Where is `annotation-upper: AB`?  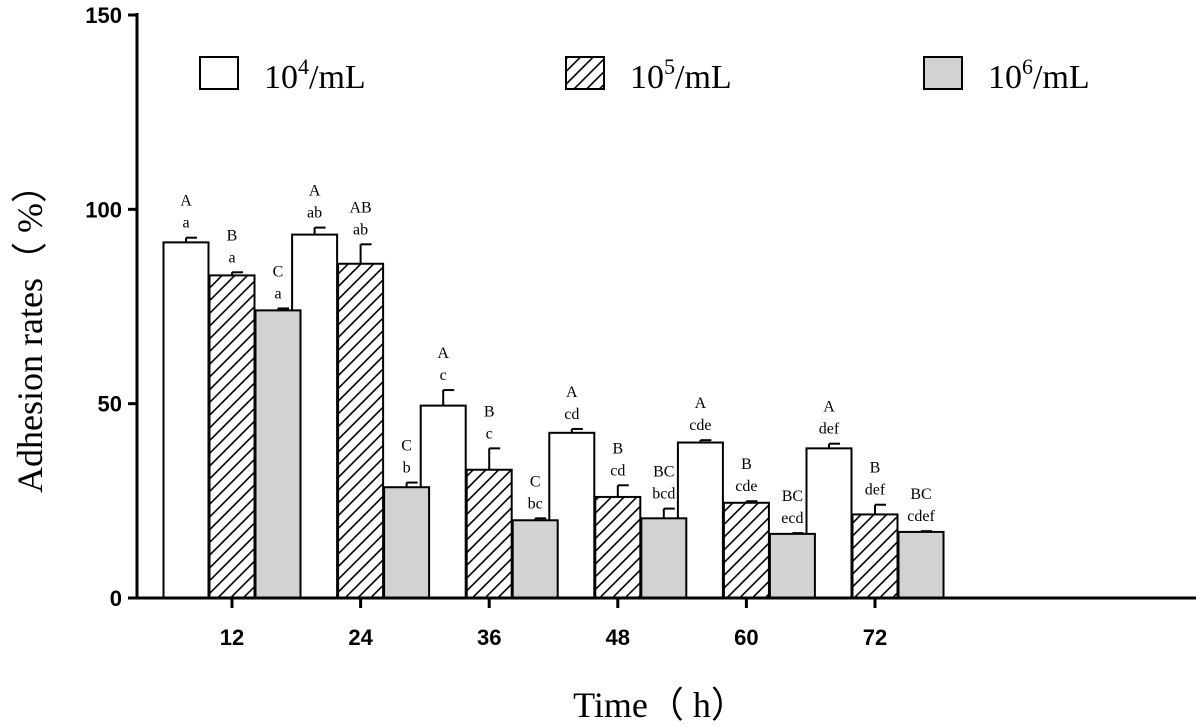 annotation-upper: AB is located at coordinates (360, 207).